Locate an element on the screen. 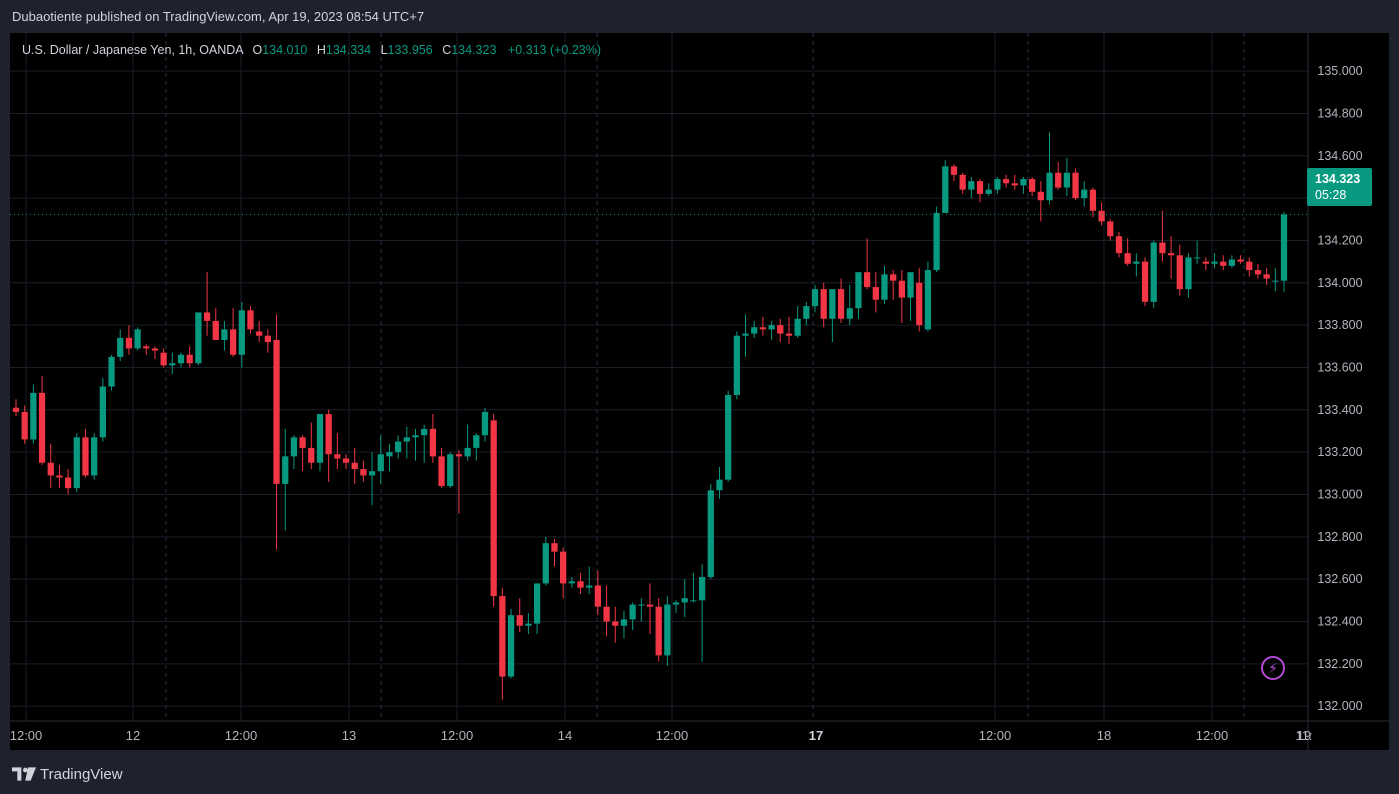 This screenshot has width=1399, height=794. symbol-label: U.S. Dollar / Japanese Yen, 1h, OANDA is located at coordinates (132, 50).